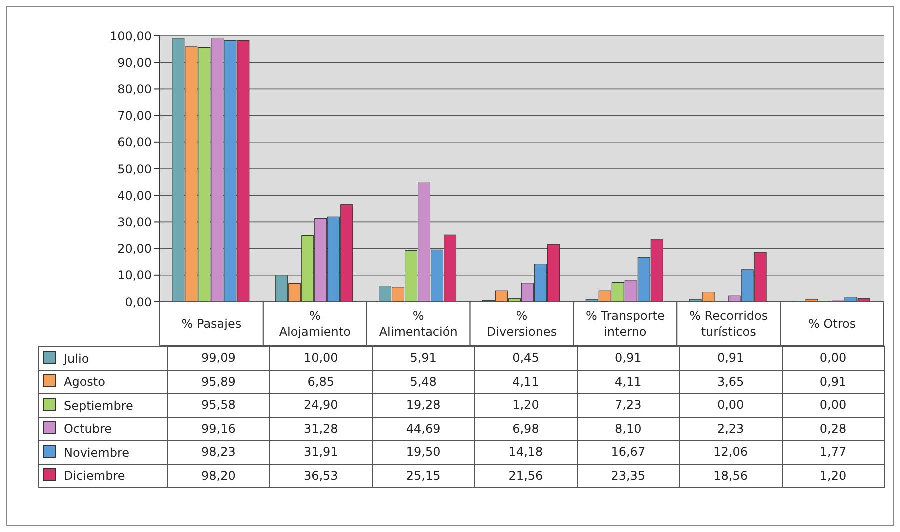 This screenshot has width=900, height=532. What do you see at coordinates (219, 428) in the screenshot?
I see `data-label: 99,16` at bounding box center [219, 428].